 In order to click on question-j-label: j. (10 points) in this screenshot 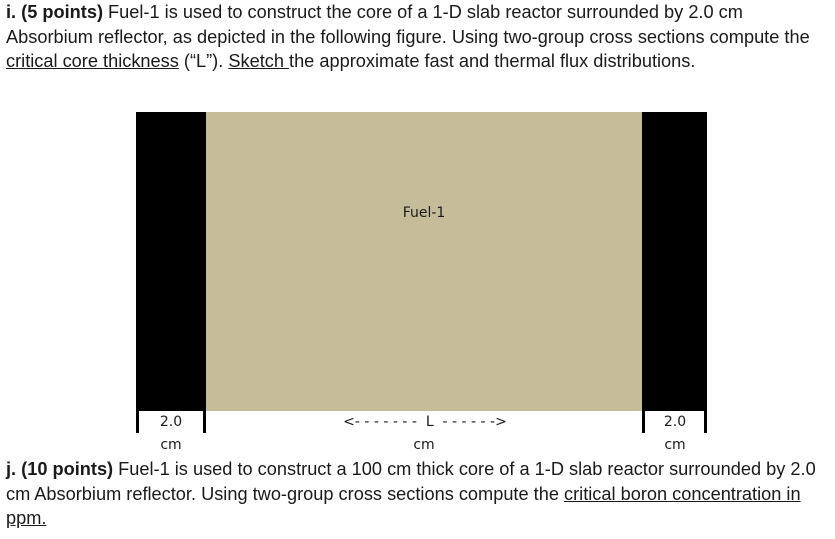, I will do `click(60, 469)`.